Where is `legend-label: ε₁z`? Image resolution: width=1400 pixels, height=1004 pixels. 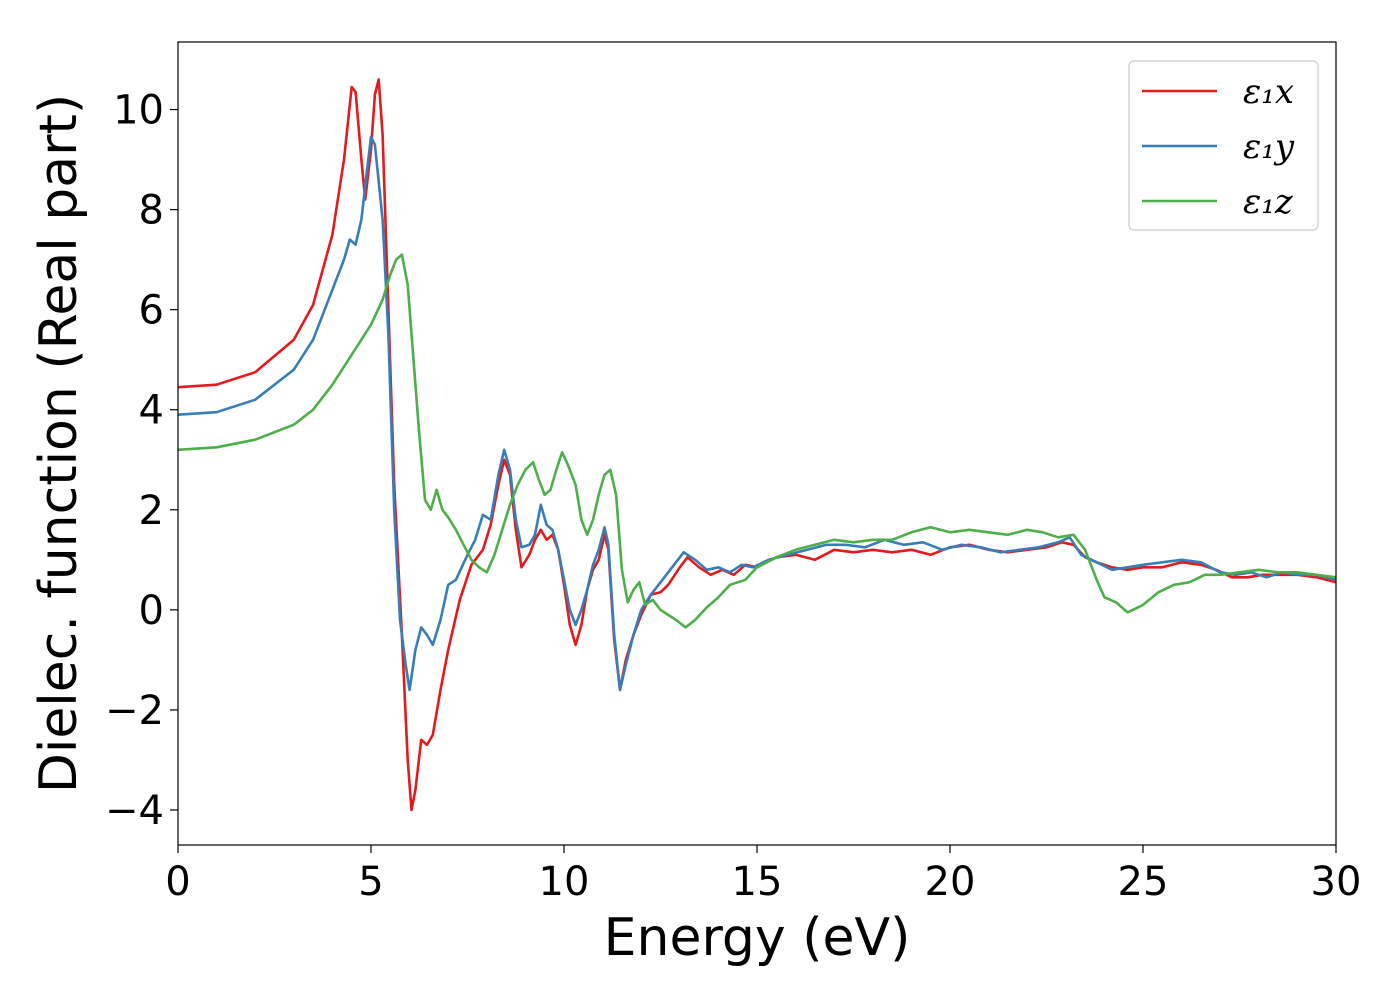
legend-label: ε₁z is located at coordinates (1268, 202).